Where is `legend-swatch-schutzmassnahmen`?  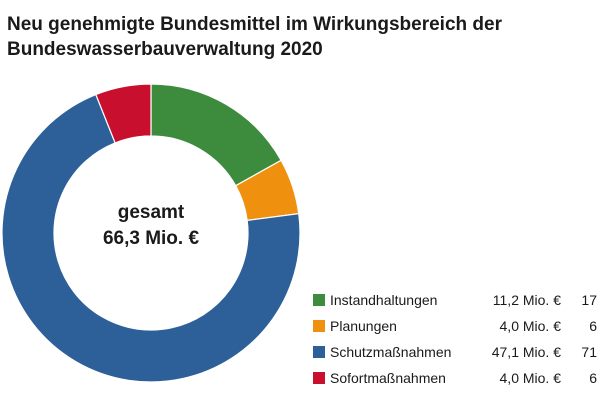 legend-swatch-schutzmassnahmen is located at coordinates (319, 352).